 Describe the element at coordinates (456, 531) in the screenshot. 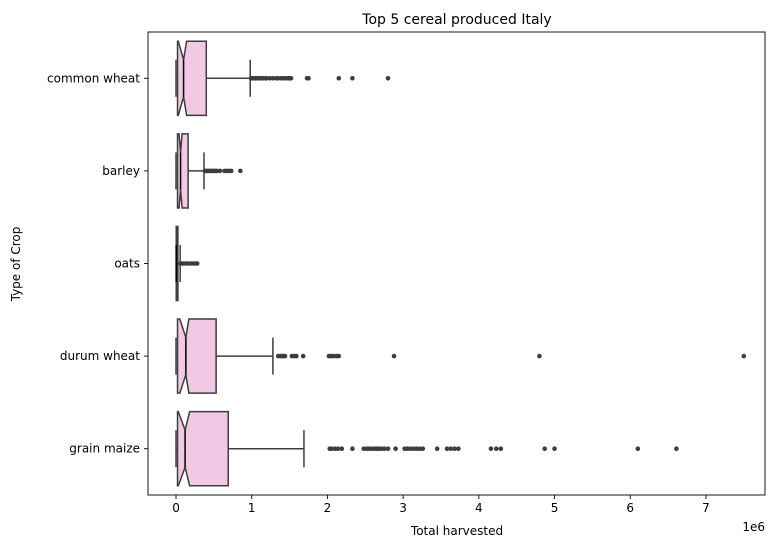

I see `x-axis-label: Total harvested` at that location.